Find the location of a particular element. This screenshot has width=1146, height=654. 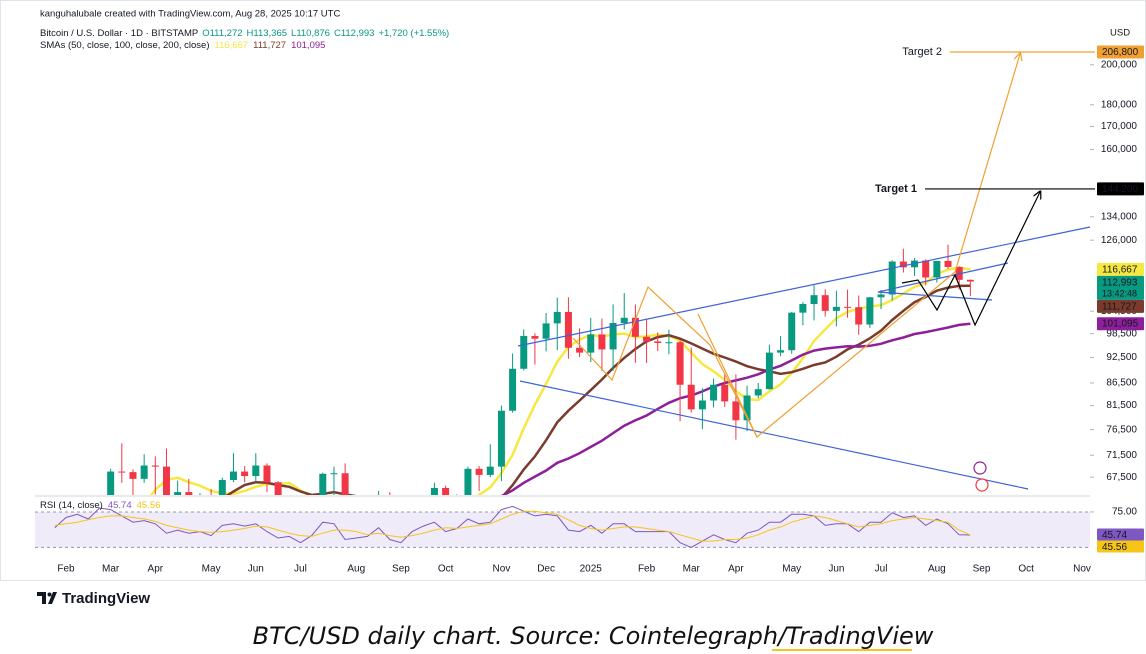

y-tick-label: 92,500 is located at coordinates (1121, 357).